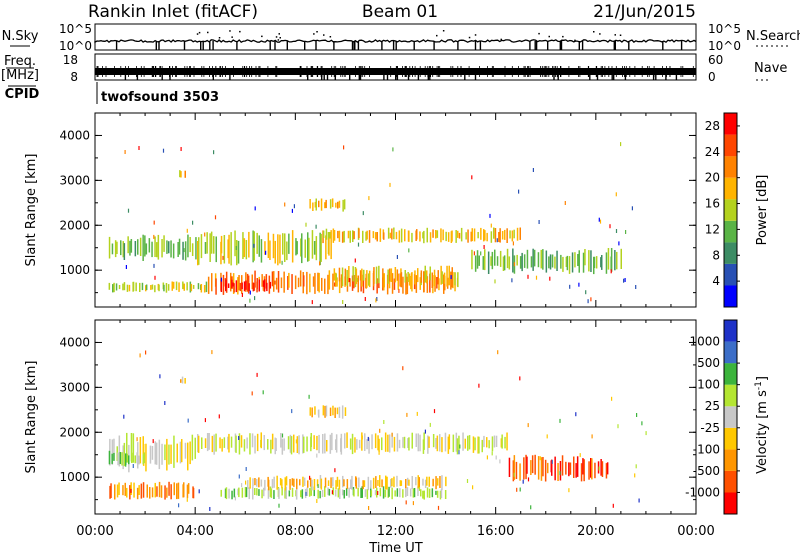 This screenshot has width=800, height=554. What do you see at coordinates (173, 12) in the screenshot?
I see `radar-title: Rankin Inlet (fitACF)` at bounding box center [173, 12].